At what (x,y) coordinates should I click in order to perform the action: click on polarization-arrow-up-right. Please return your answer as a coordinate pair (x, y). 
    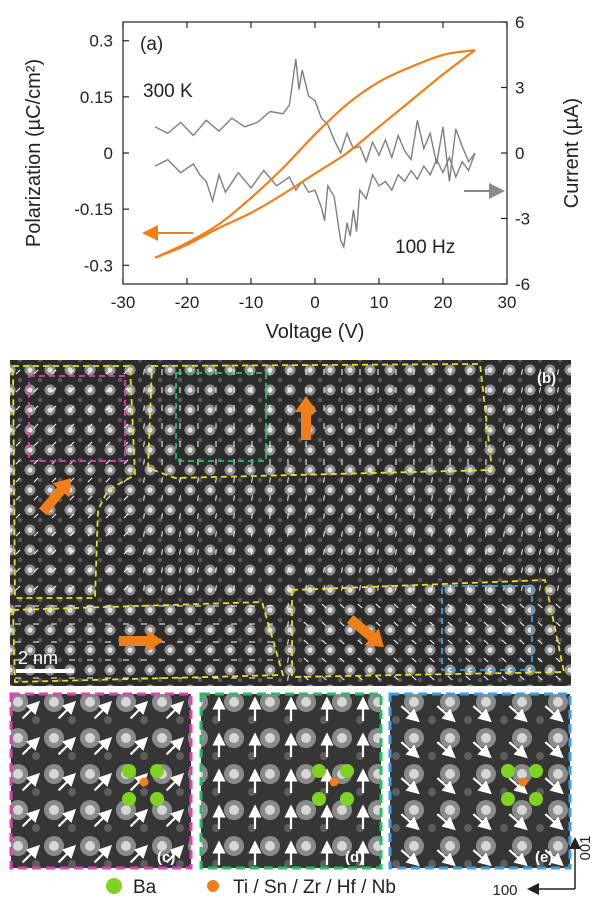
    Looking at the image, I should click on (55, 497).